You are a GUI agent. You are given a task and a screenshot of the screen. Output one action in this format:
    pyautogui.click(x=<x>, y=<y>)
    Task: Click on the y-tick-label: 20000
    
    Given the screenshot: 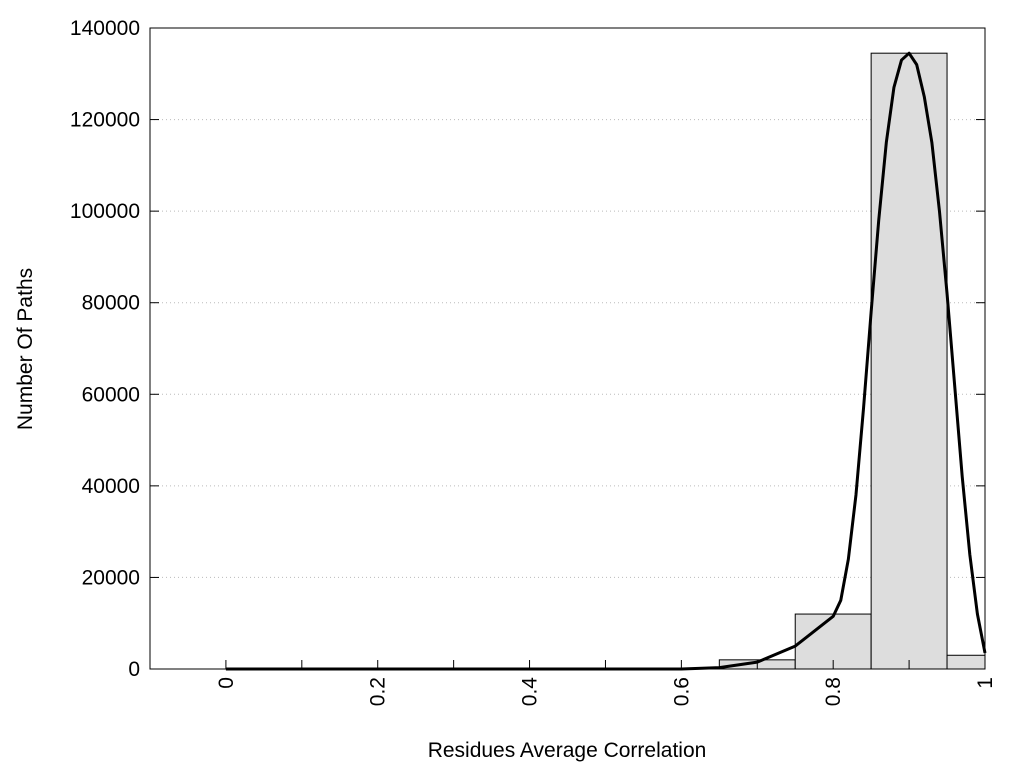 What is the action you would take?
    pyautogui.click(x=111, y=577)
    